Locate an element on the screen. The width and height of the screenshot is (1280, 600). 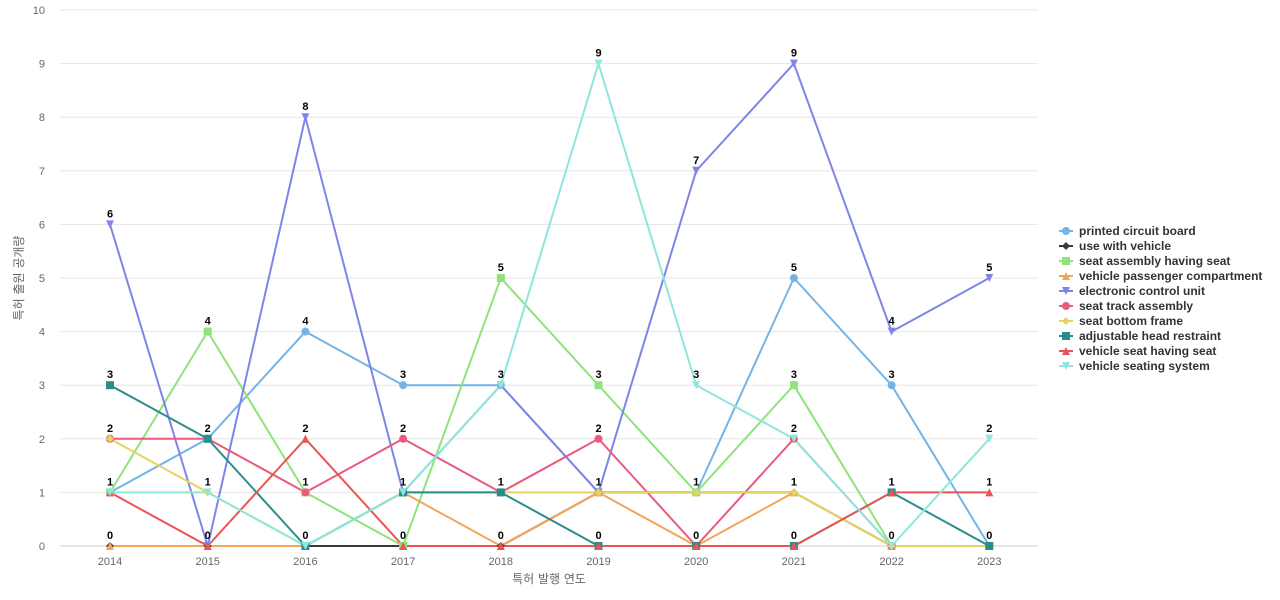
x-axis-ticks: 2014 2015 2016 2017 2018 2019 2020 2021 2022 2023 is located at coordinates (550, 562).